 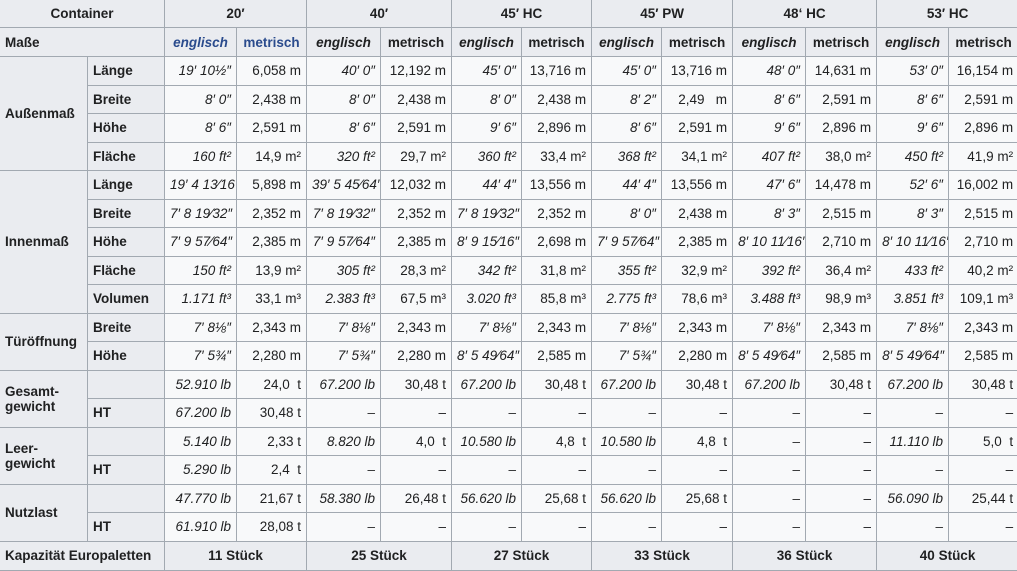 What do you see at coordinates (201, 156) in the screenshot?
I see `value-english: 160 ft²` at bounding box center [201, 156].